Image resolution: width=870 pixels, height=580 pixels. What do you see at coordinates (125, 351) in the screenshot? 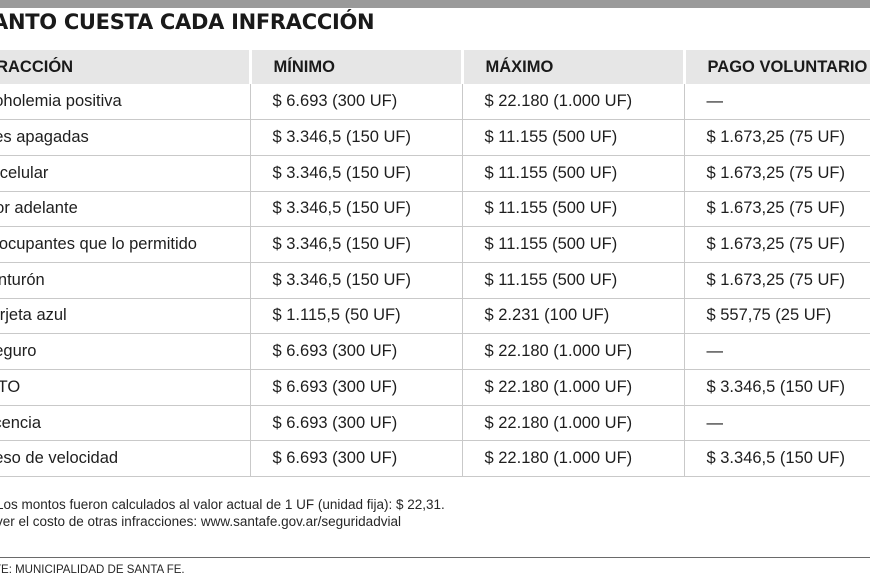
I see `cell-infraccion: seguro` at bounding box center [125, 351].